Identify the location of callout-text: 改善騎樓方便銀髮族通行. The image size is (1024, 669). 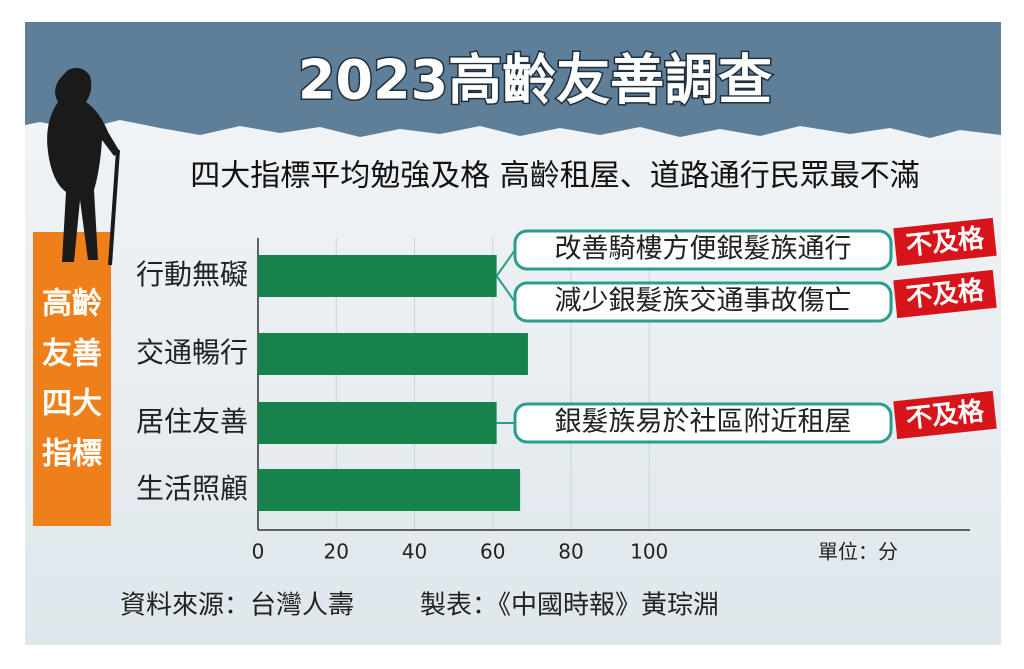
(703, 249).